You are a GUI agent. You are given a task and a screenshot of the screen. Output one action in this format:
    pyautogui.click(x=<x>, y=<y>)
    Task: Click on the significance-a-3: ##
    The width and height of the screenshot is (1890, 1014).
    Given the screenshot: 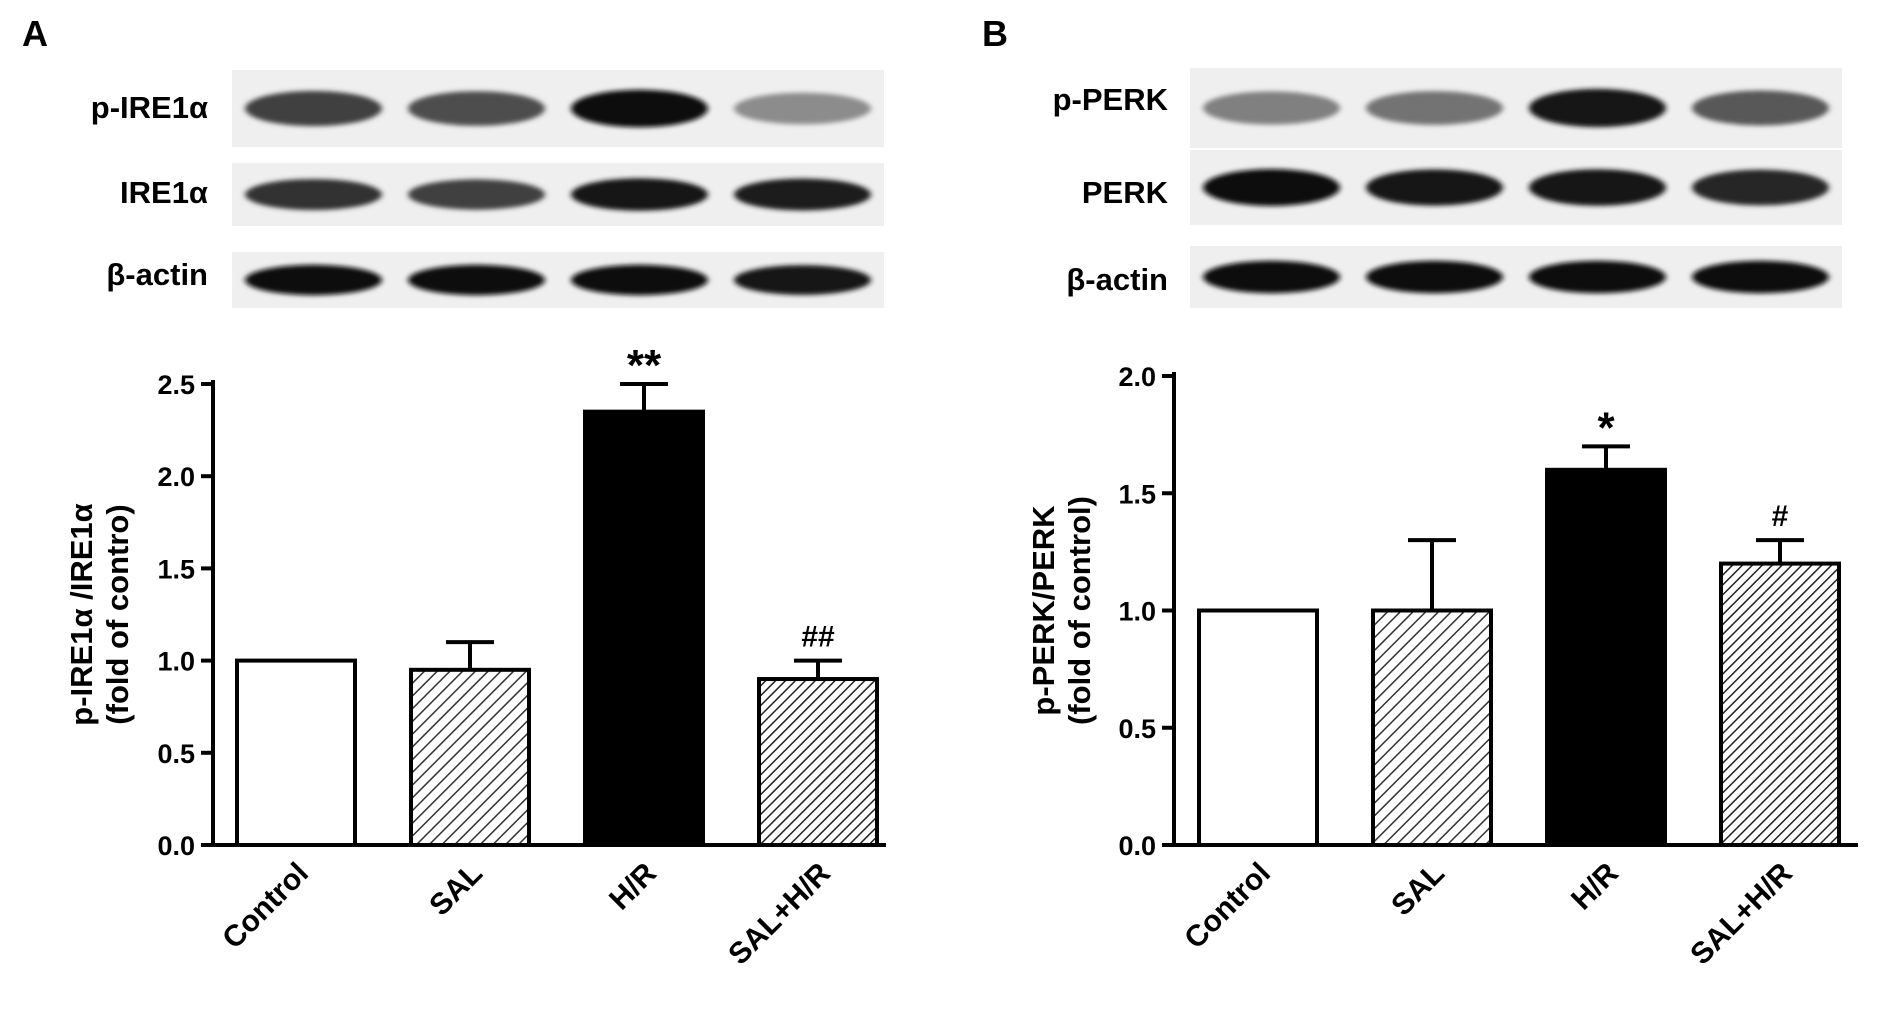 What is the action you would take?
    pyautogui.click(x=818, y=637)
    